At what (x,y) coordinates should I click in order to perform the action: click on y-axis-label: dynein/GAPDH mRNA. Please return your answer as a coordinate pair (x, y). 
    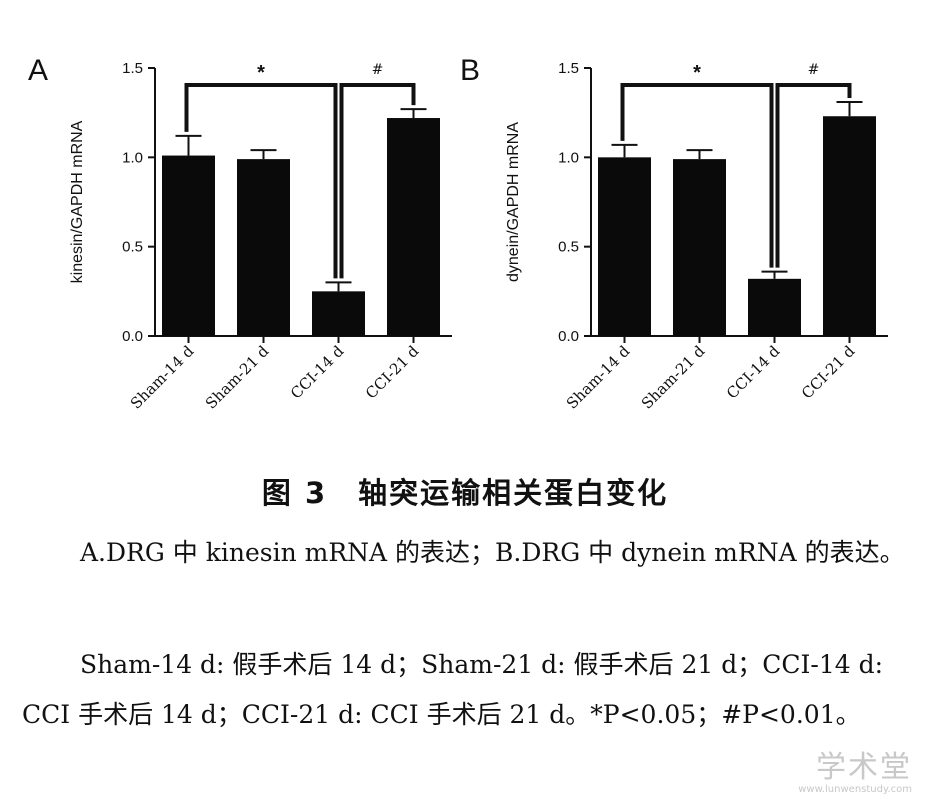
    Looking at the image, I should click on (513, 202).